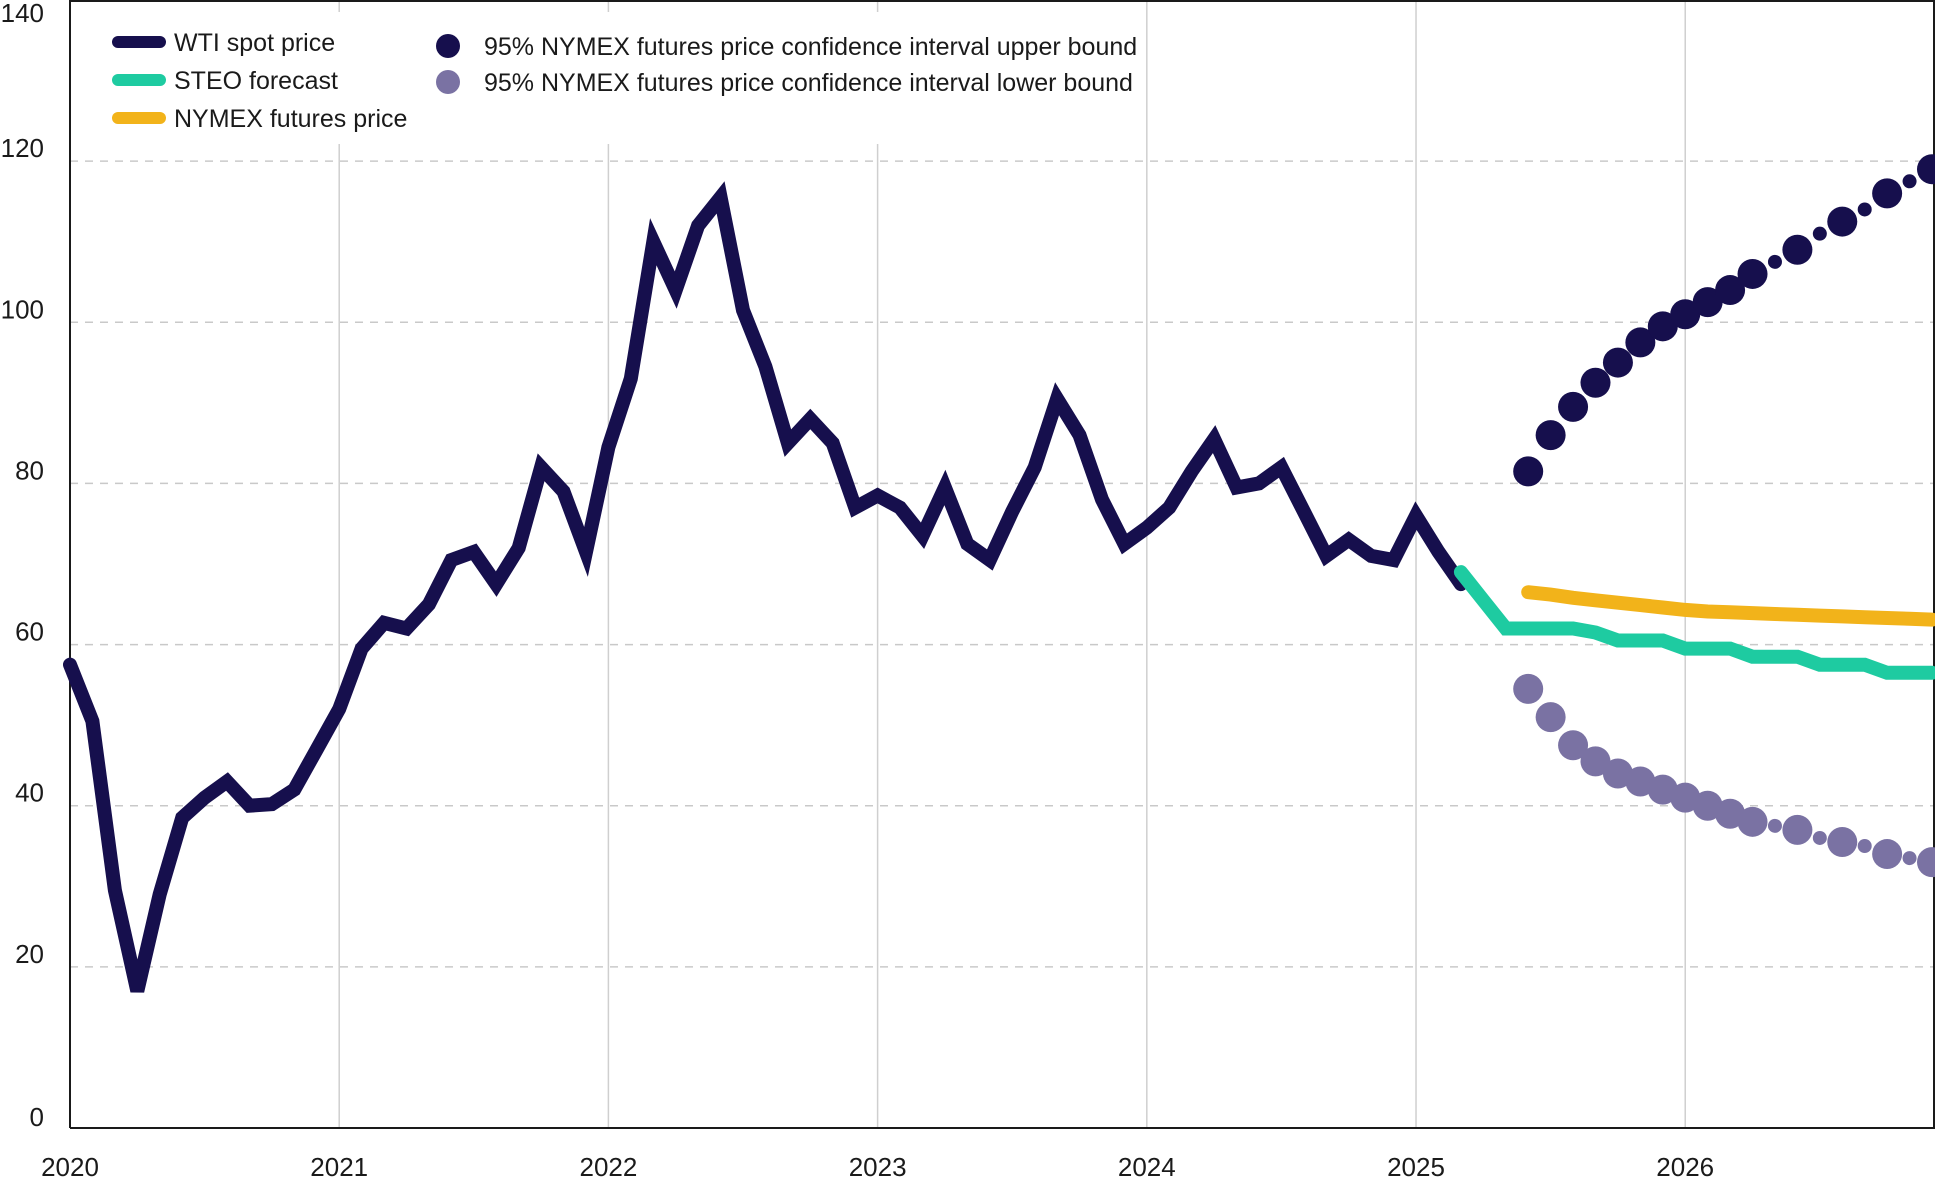 This screenshot has height=1181, width=1935. What do you see at coordinates (1685, 1166) in the screenshot?
I see `x-tick-label-2026: 2026` at bounding box center [1685, 1166].